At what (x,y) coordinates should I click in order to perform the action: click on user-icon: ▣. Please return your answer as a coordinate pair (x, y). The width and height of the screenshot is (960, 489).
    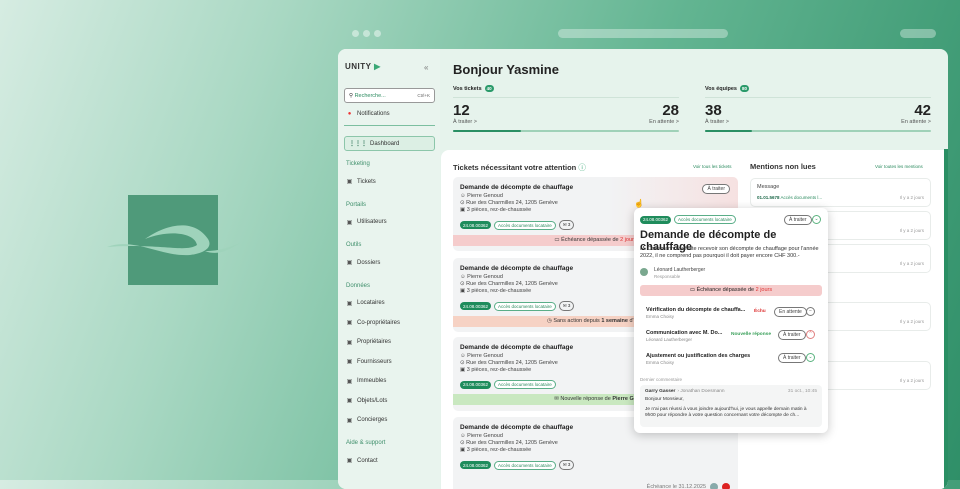
    Looking at the image, I should click on (349, 303).